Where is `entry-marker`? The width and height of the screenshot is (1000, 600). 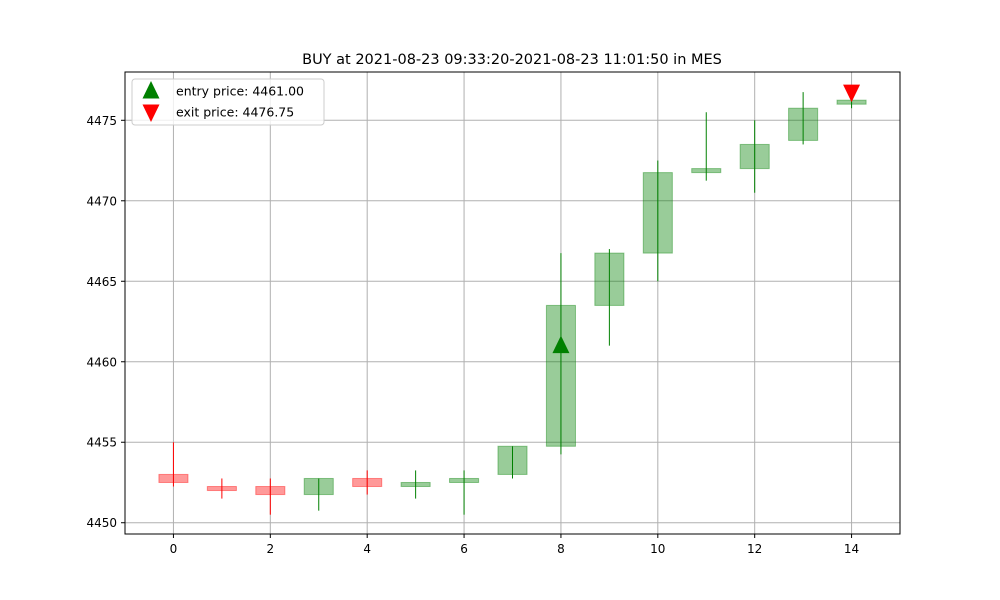
entry-marker is located at coordinates (561, 344).